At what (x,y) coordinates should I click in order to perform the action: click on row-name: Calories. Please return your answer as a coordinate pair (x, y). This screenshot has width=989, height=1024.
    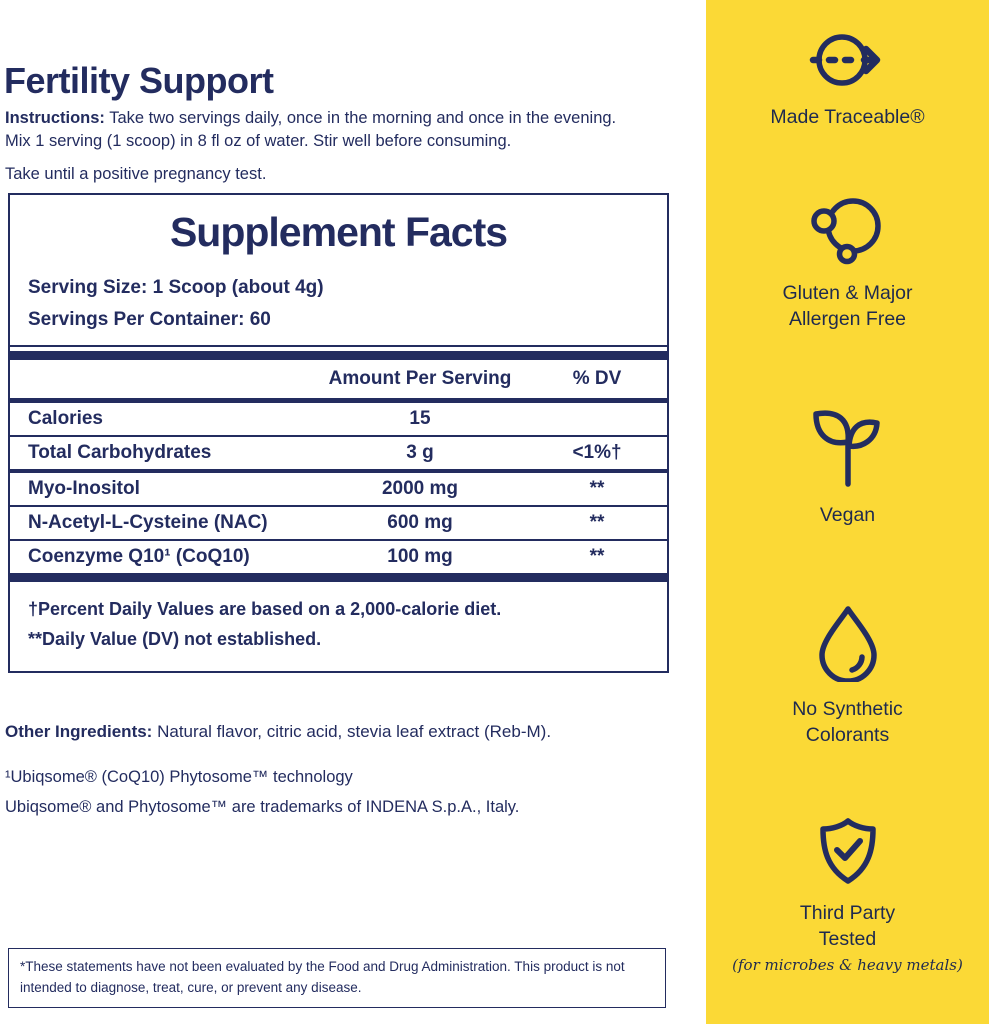
    Looking at the image, I should click on (65, 418).